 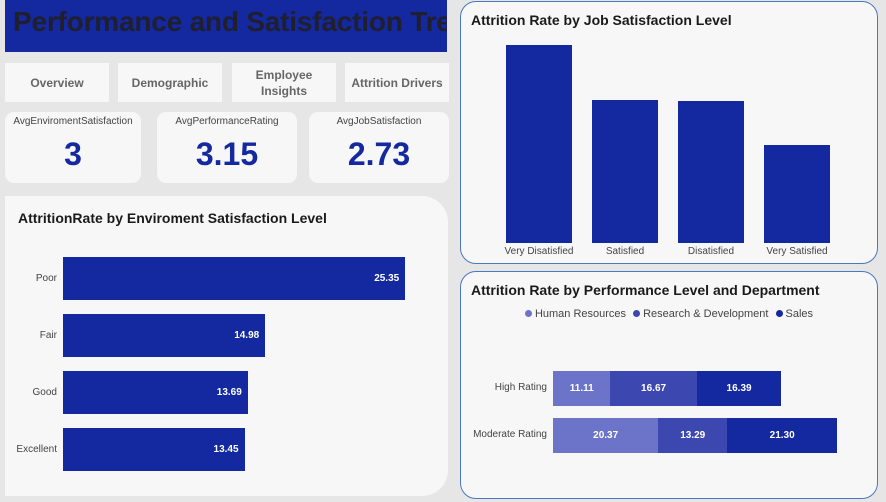 What do you see at coordinates (625, 251) in the screenshot?
I see `category-label: Satisfied` at bounding box center [625, 251].